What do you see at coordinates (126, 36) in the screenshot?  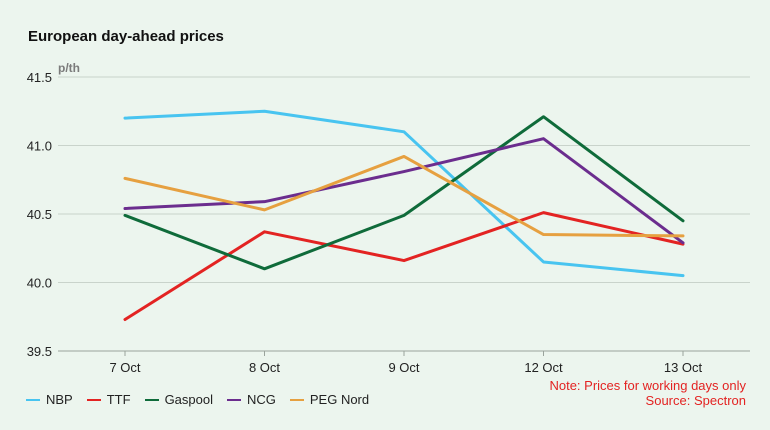 I see `chart-title: European day-ahead prices` at bounding box center [126, 36].